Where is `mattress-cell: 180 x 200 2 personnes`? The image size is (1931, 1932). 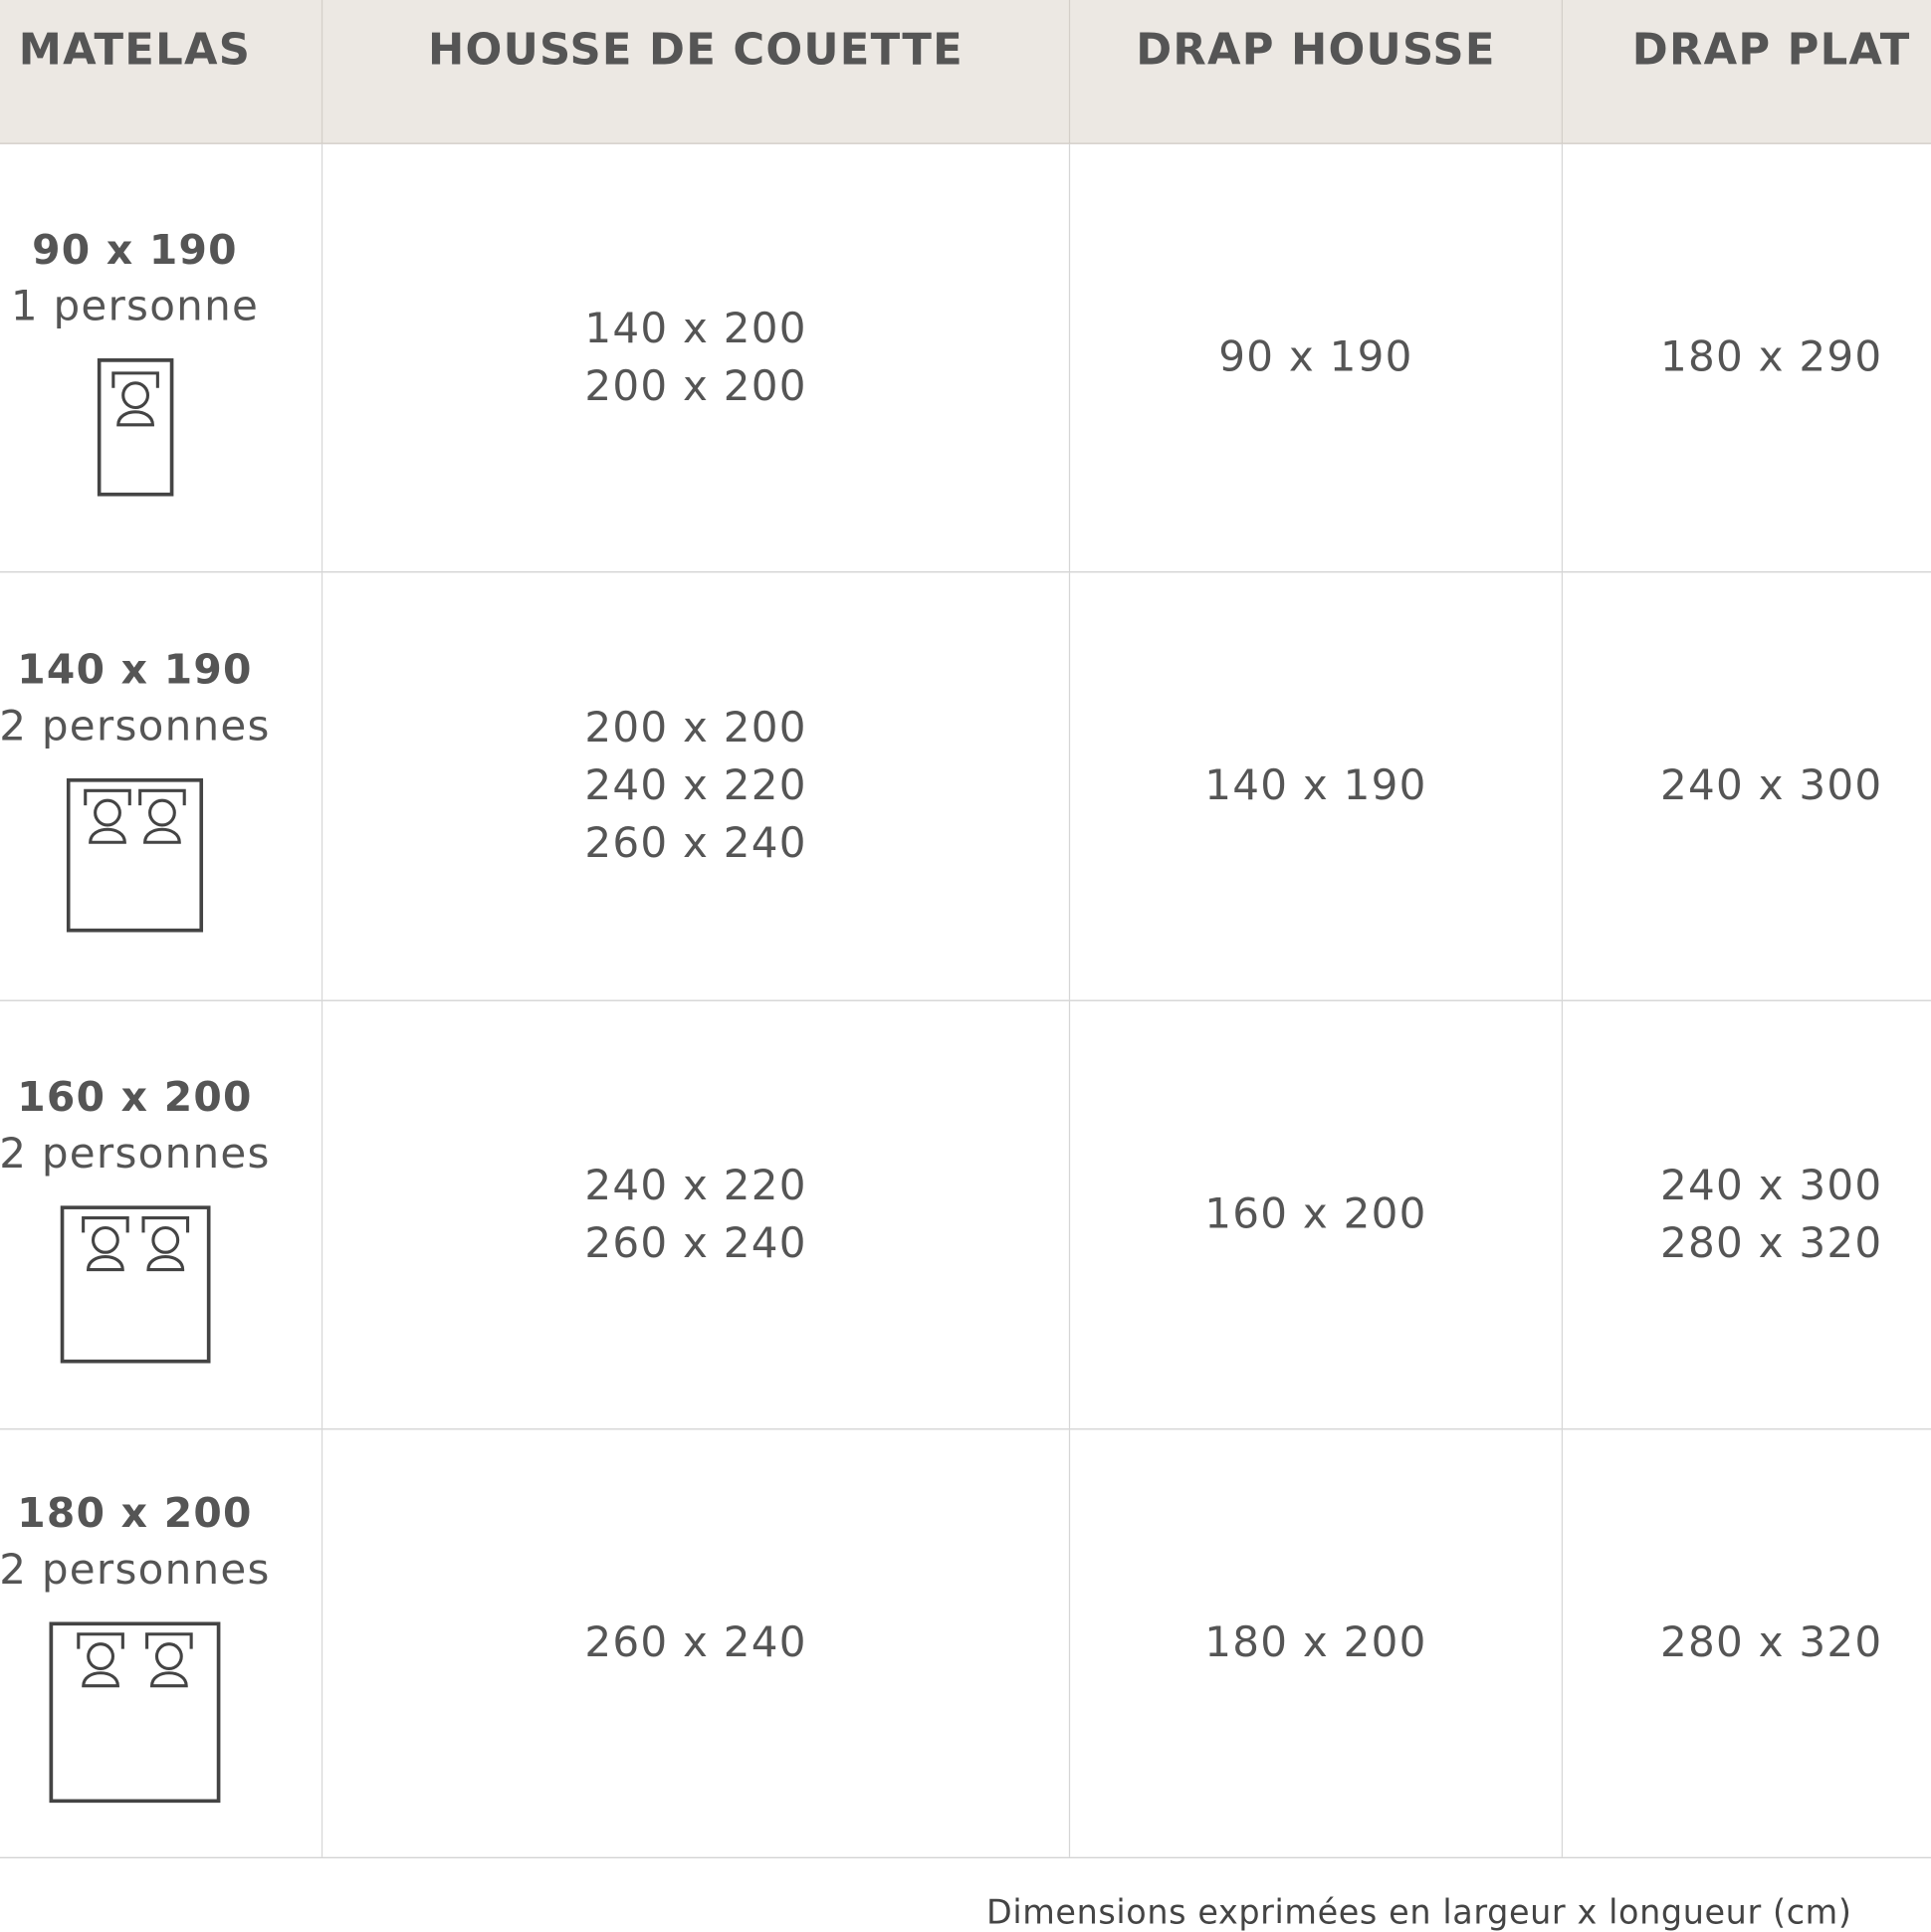
mattress-cell: 180 x 200 2 personnes is located at coordinates (161, 1642).